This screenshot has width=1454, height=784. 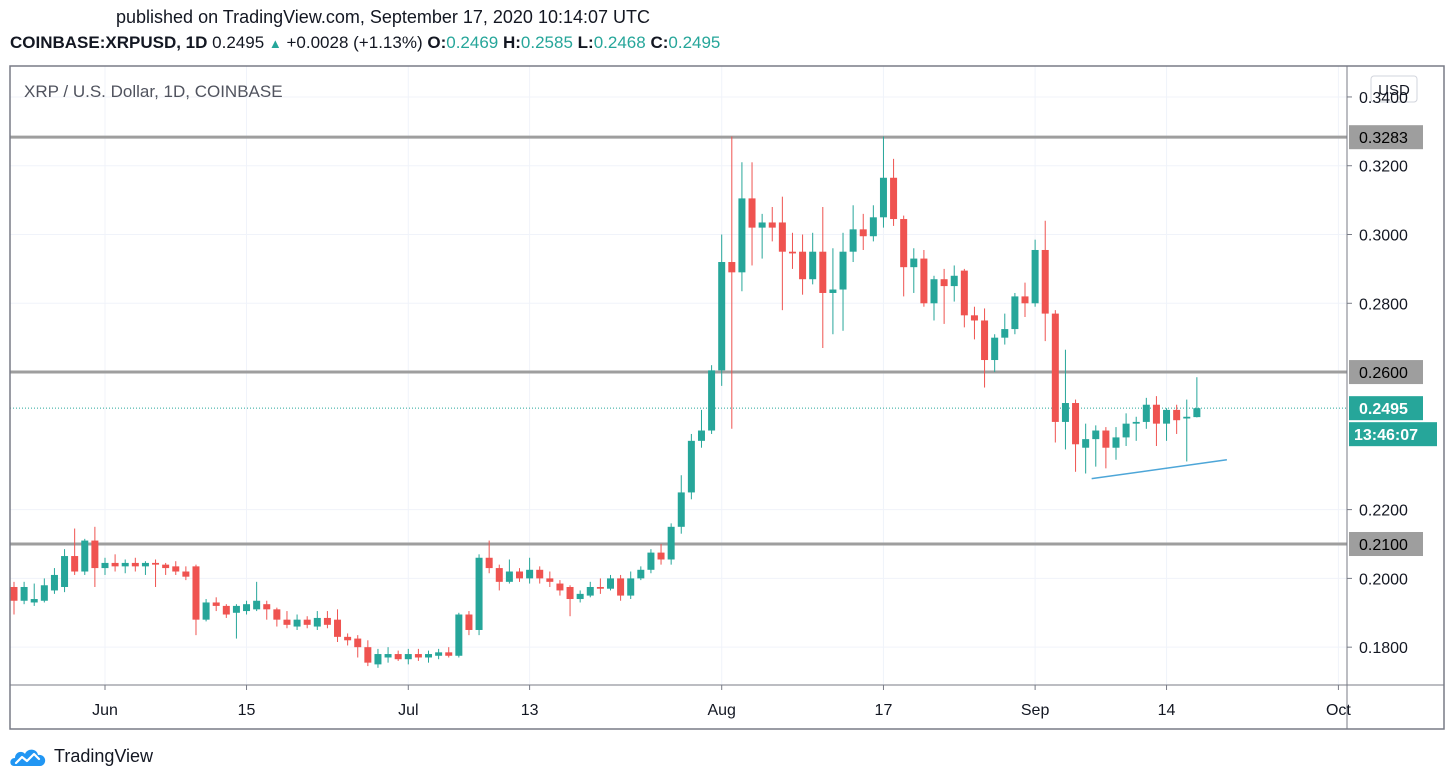 What do you see at coordinates (1159, 469) in the screenshot?
I see `trendline` at bounding box center [1159, 469].